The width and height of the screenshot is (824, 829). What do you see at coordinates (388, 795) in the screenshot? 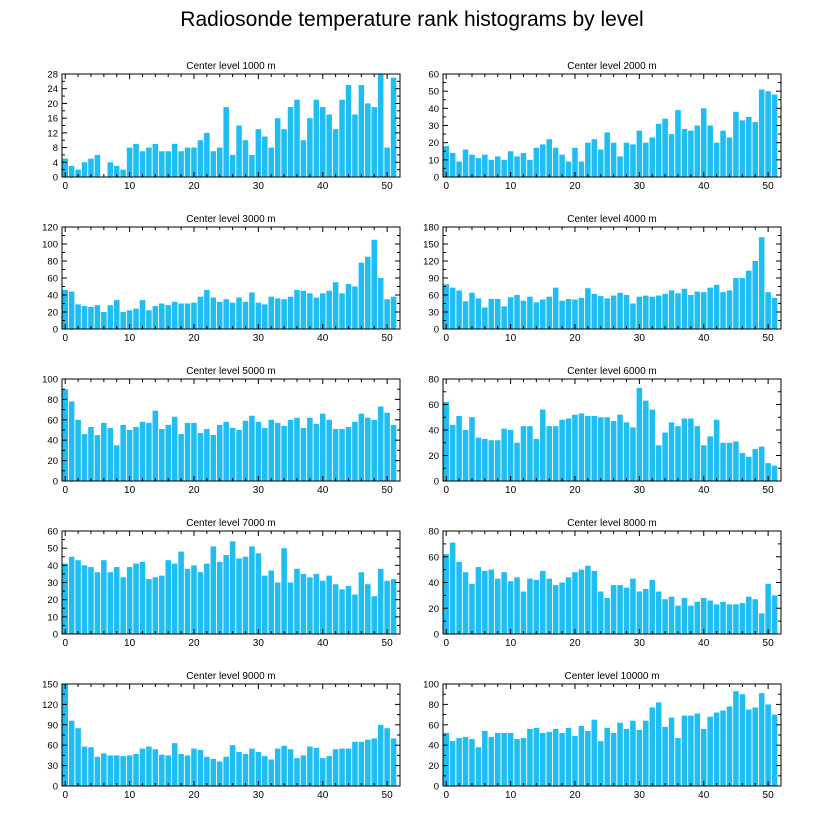
I see `x-tick-label: 50` at bounding box center [388, 795].